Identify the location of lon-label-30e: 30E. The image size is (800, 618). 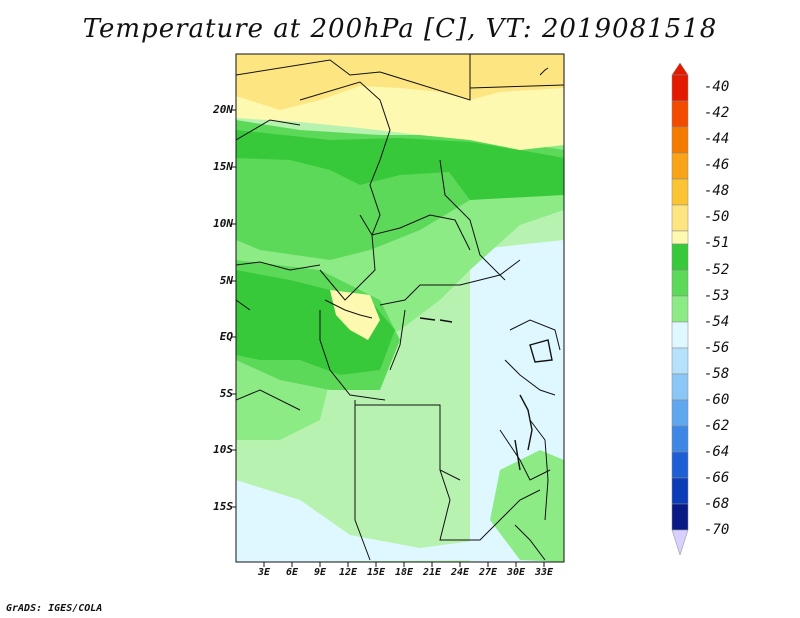
(516, 572).